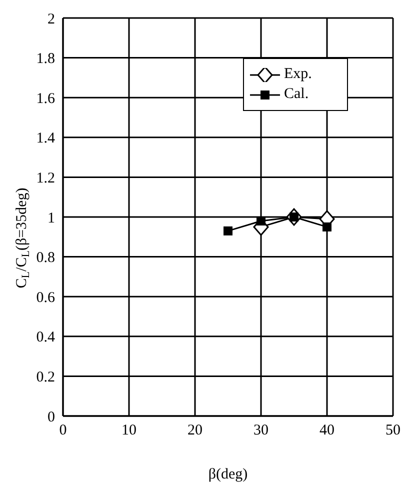  Describe the element at coordinates (51, 218) in the screenshot. I see `y-tick-label: 1` at that location.